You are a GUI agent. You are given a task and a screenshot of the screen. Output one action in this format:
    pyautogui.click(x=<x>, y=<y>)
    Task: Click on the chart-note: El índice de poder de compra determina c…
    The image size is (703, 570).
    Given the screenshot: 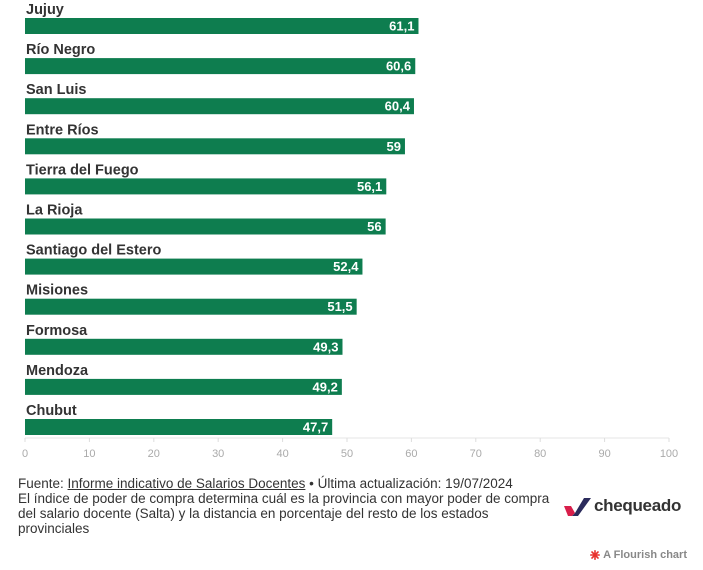 What is the action you would take?
    pyautogui.click(x=284, y=513)
    